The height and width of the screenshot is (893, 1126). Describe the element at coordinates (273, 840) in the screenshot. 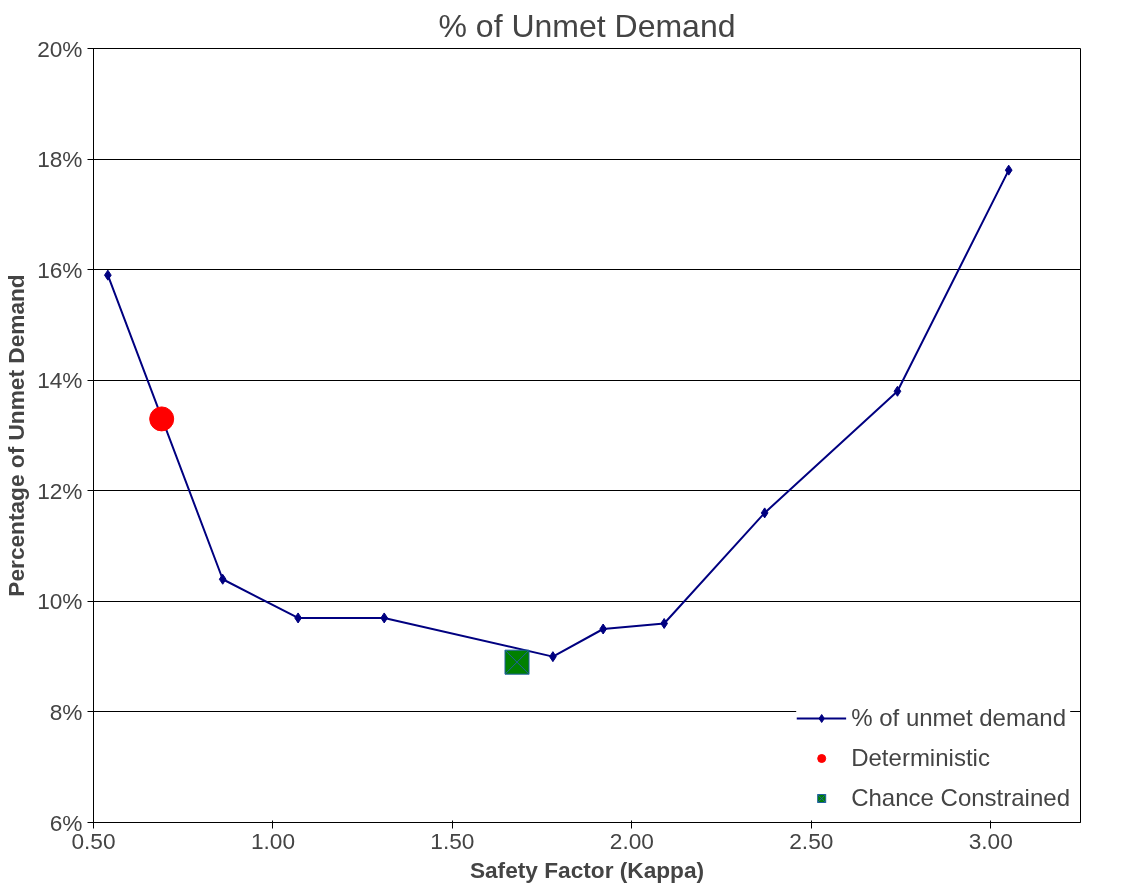

I see `x-tick-label: 1.00` at that location.